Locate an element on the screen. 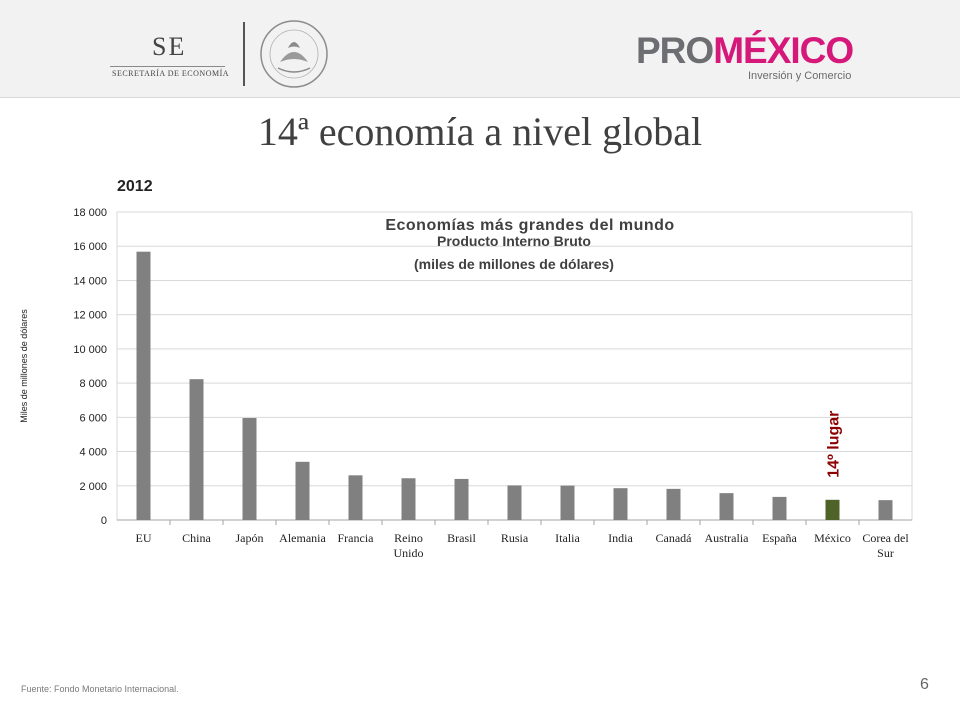 Image resolution: width=960 pixels, height=720 pixels. x-category-label: Brasil is located at coordinates (461, 538).